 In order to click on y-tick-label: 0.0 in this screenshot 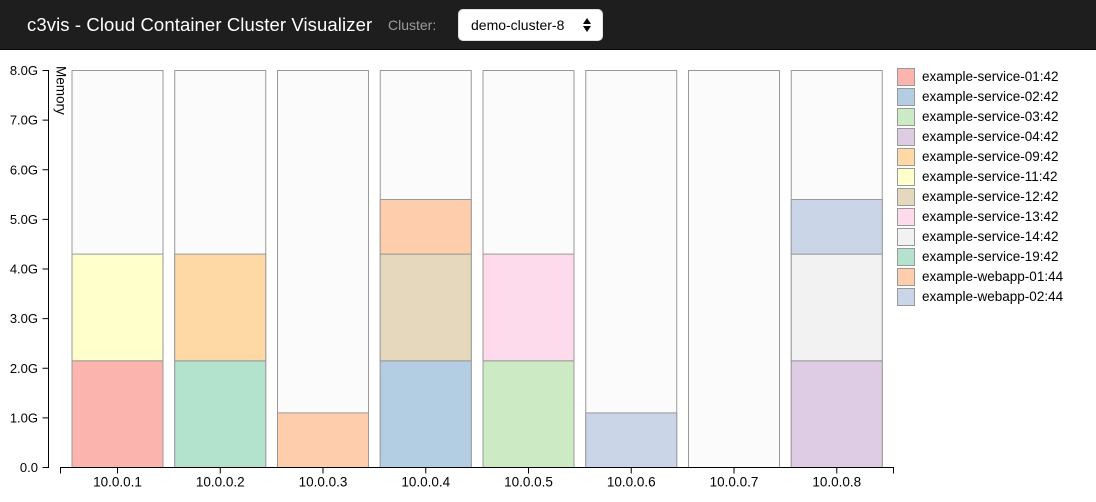, I will do `click(29, 467)`.